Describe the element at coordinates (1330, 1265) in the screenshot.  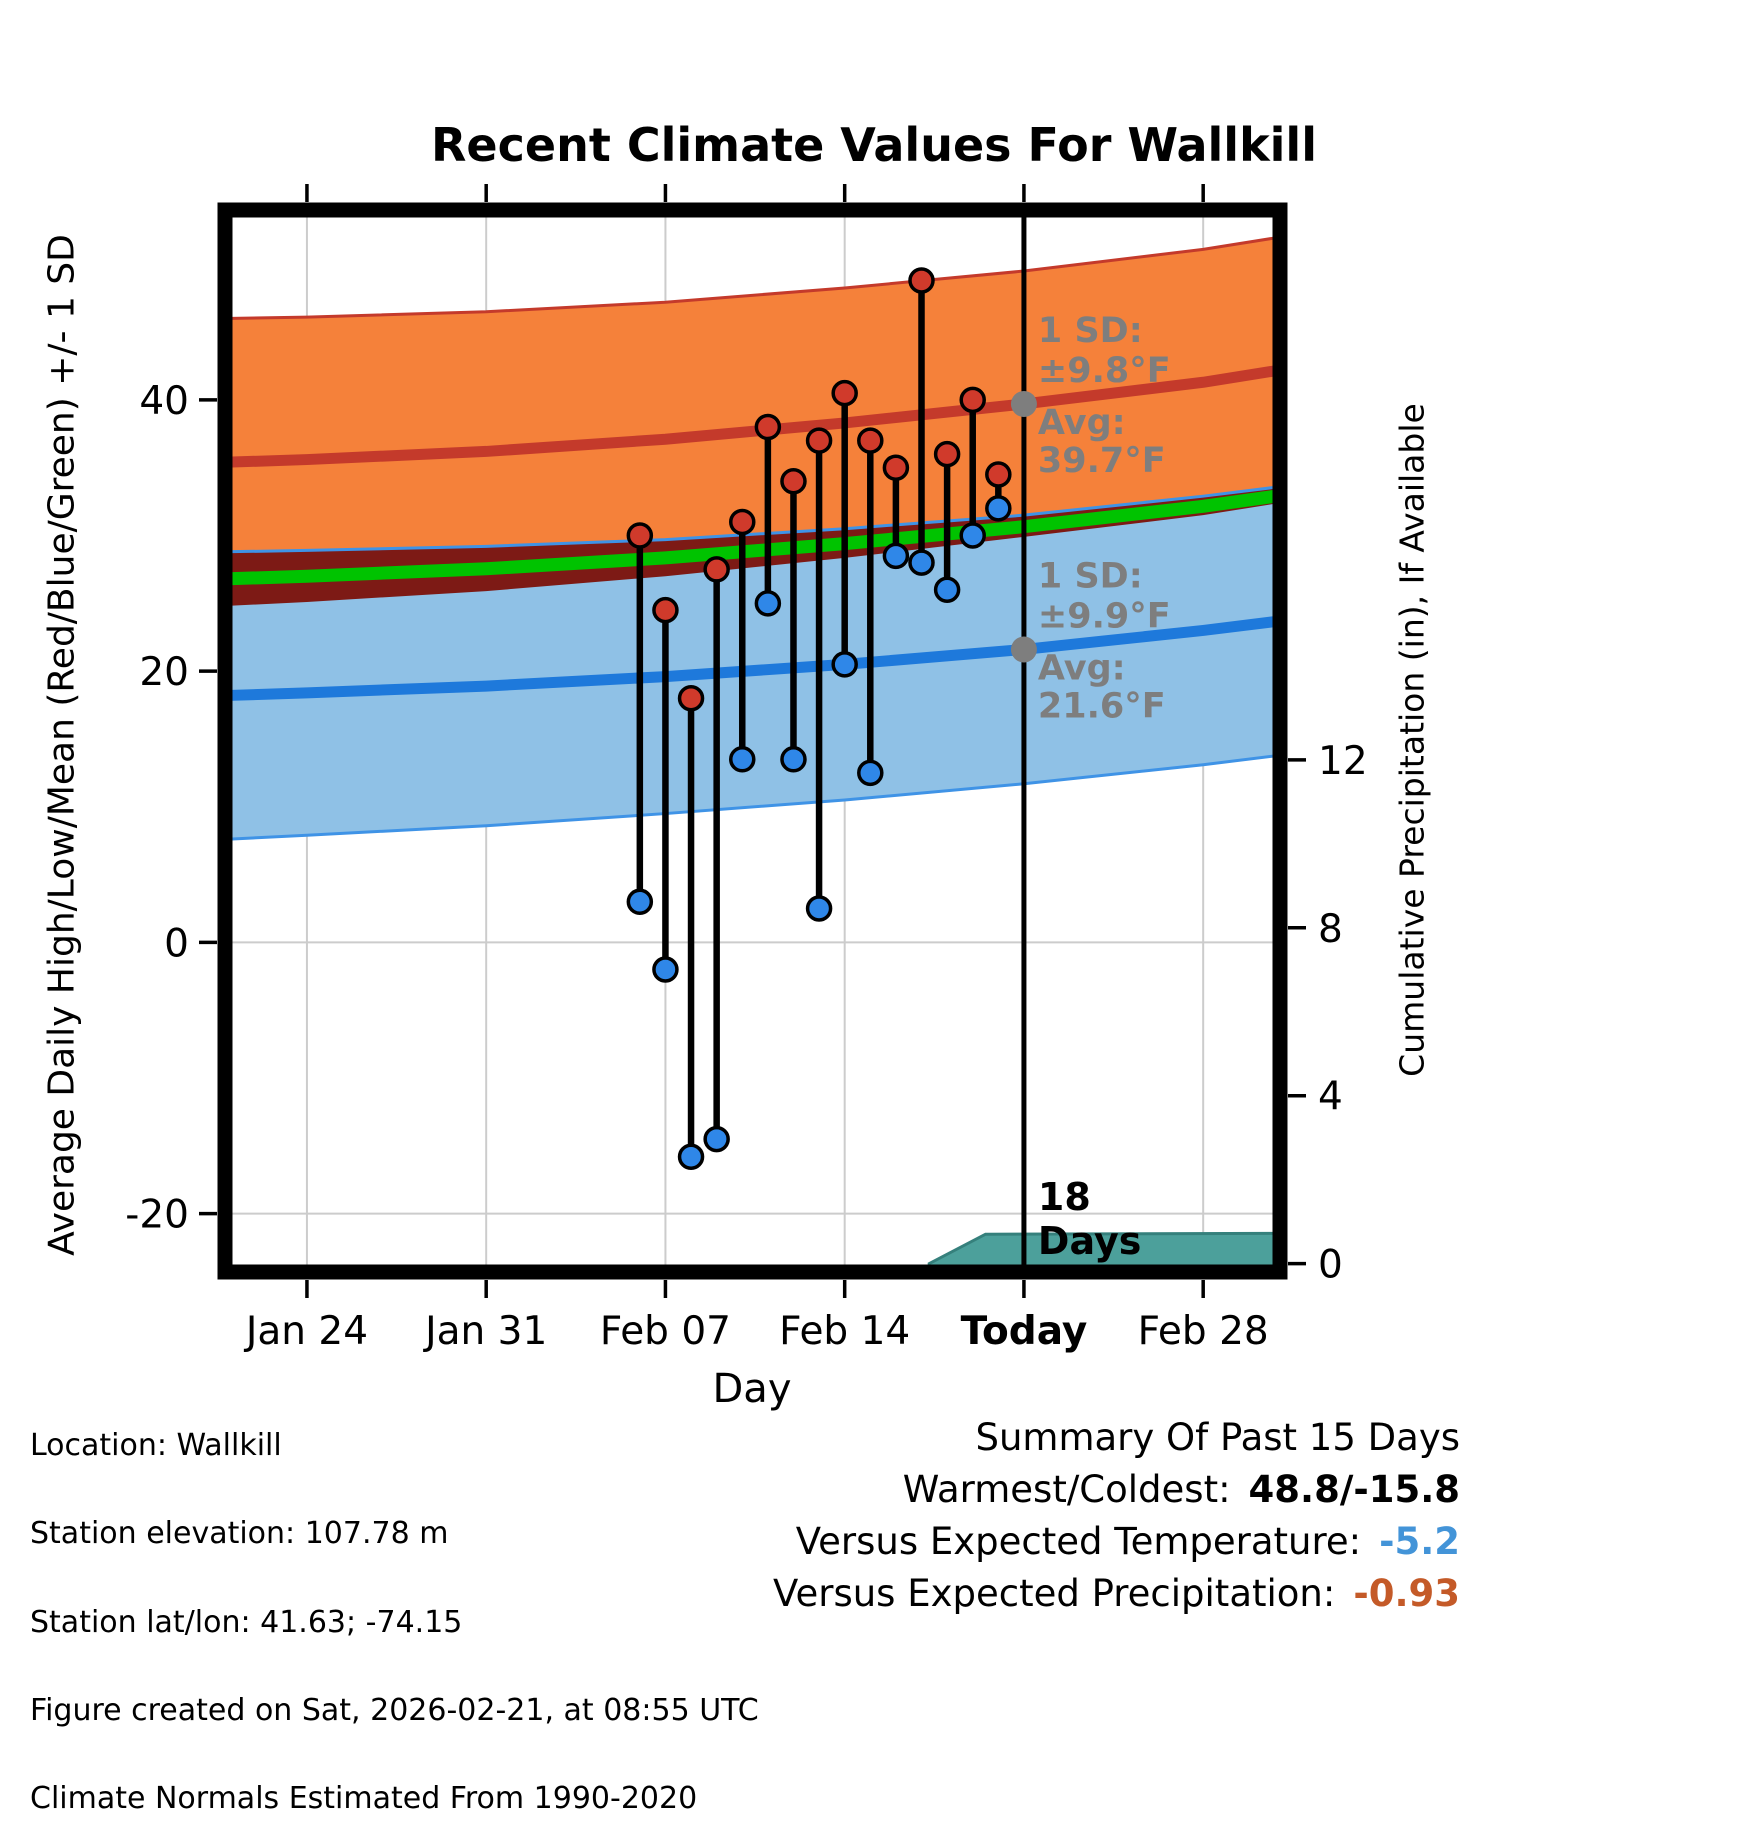
I see `y-tick-label-right: 0` at that location.